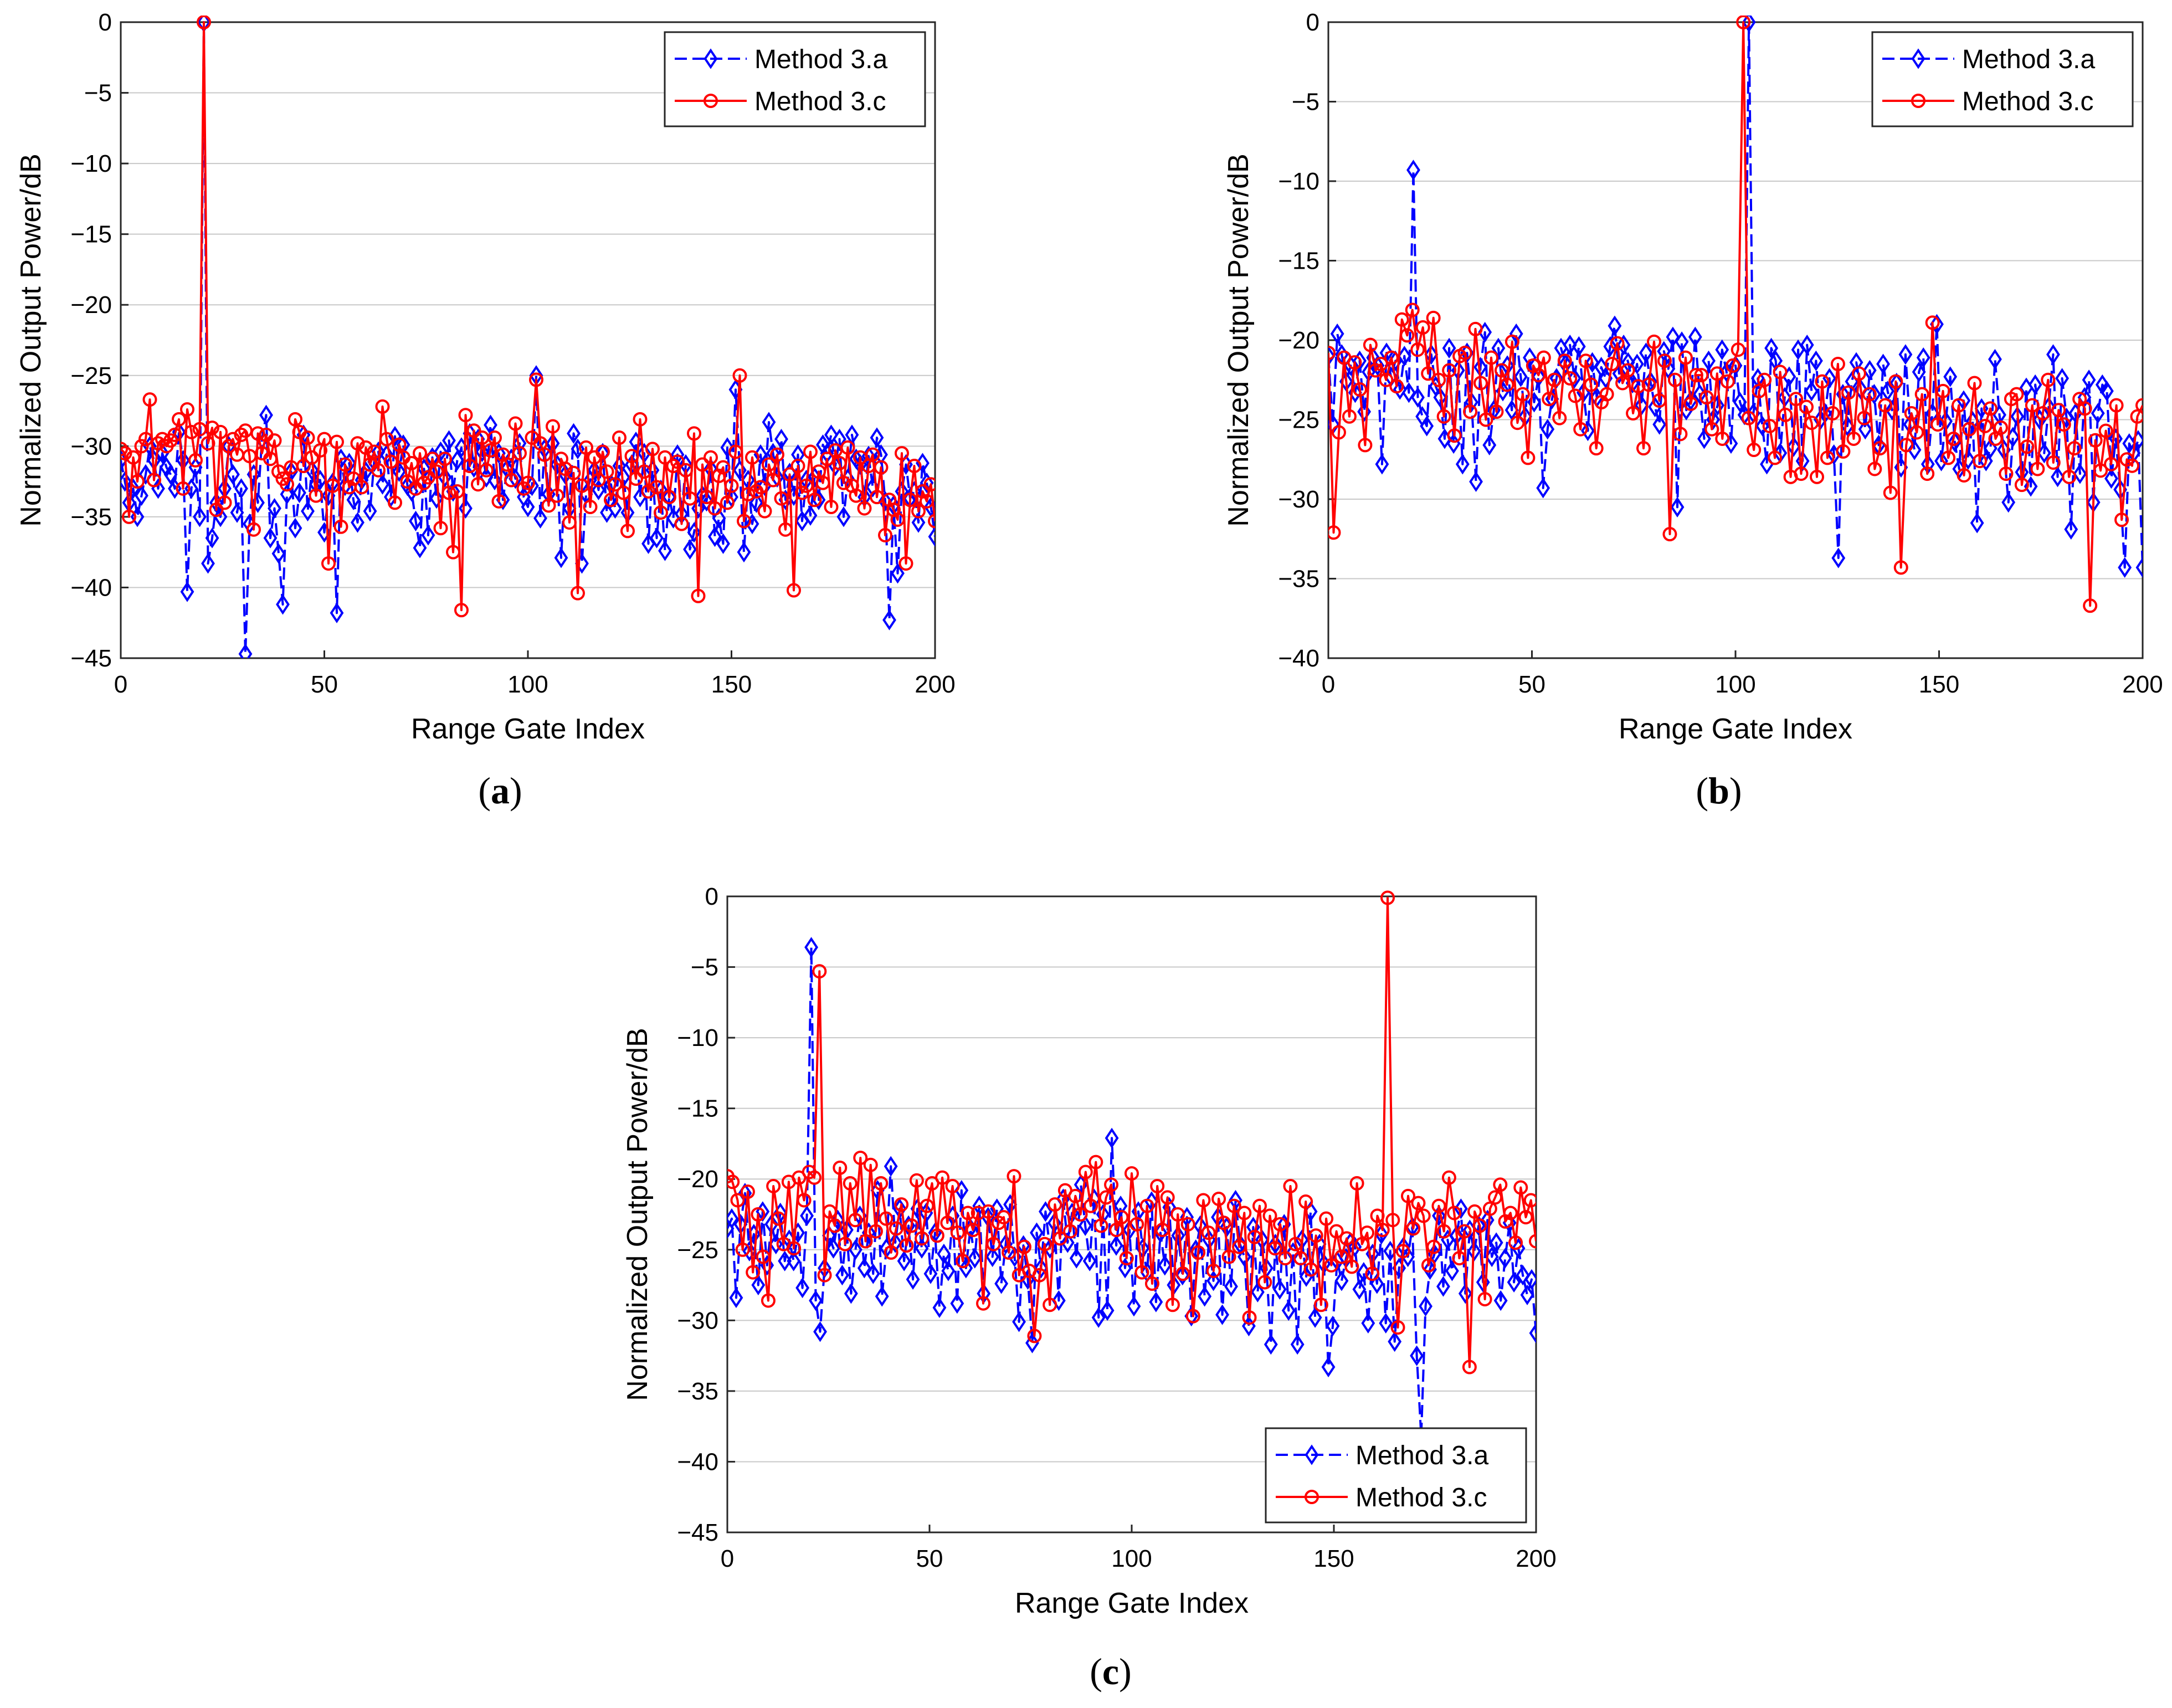 This screenshot has height=1708, width=2172. I want to click on legend-label: Method 3.c, so click(1421, 1497).